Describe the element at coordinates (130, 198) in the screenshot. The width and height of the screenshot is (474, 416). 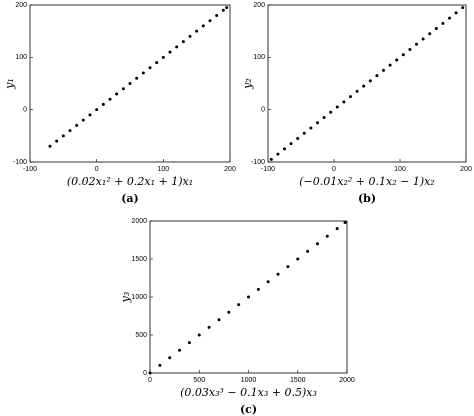
I see `caption: (a)` at that location.